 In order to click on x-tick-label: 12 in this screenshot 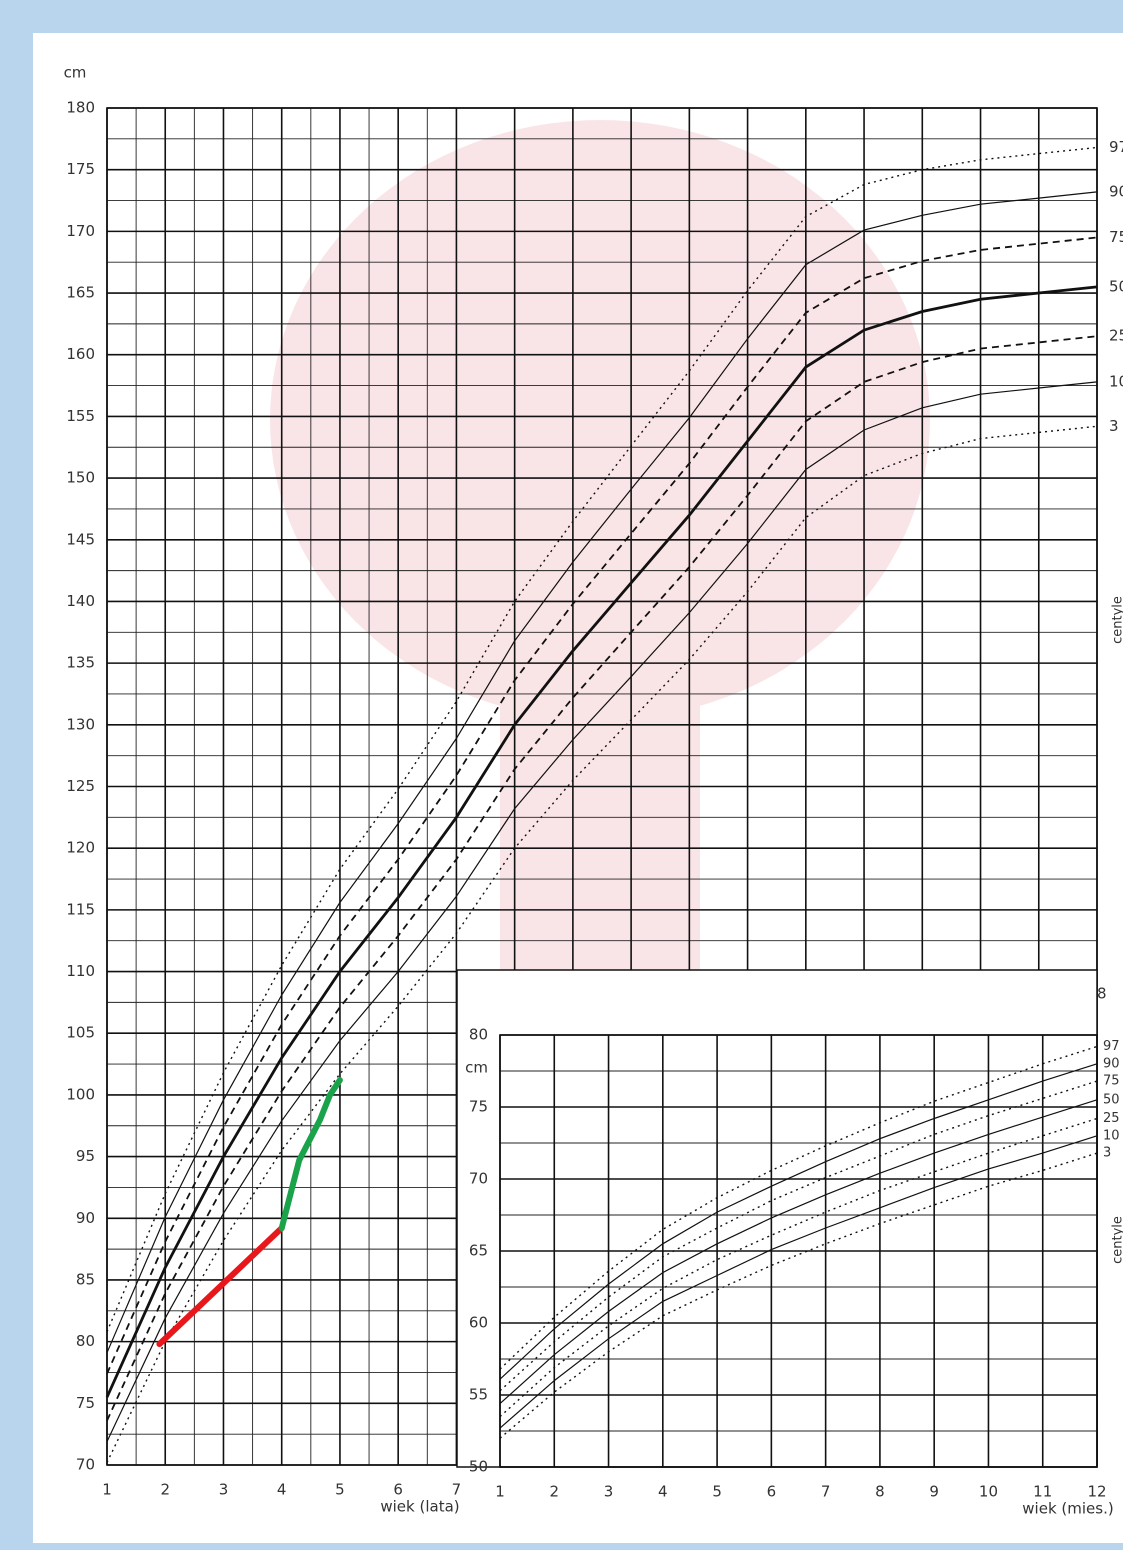, I will do `click(1096, 1492)`.